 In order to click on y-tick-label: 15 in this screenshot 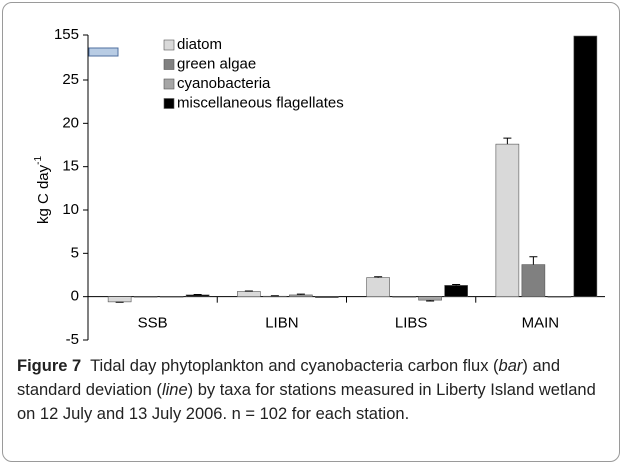, I will do `click(70, 166)`.